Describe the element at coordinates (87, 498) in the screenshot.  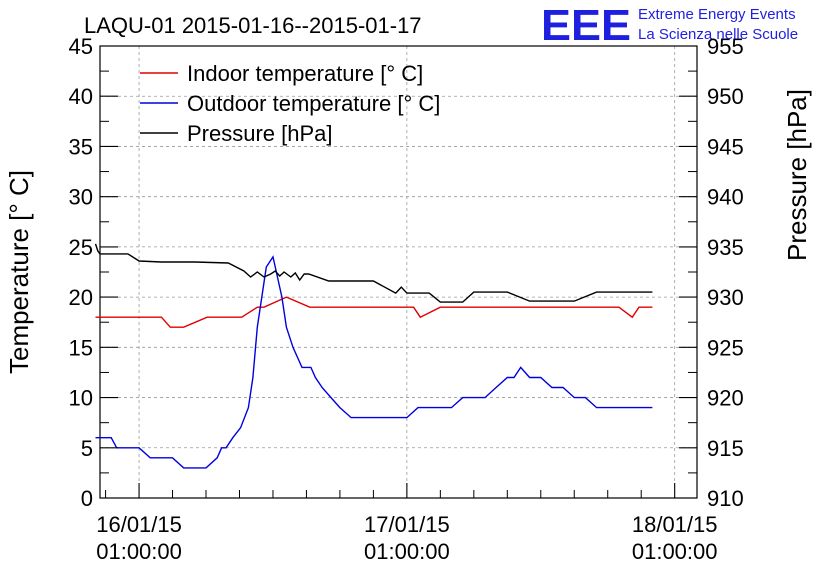
I see `y-tick-label: 0` at that location.